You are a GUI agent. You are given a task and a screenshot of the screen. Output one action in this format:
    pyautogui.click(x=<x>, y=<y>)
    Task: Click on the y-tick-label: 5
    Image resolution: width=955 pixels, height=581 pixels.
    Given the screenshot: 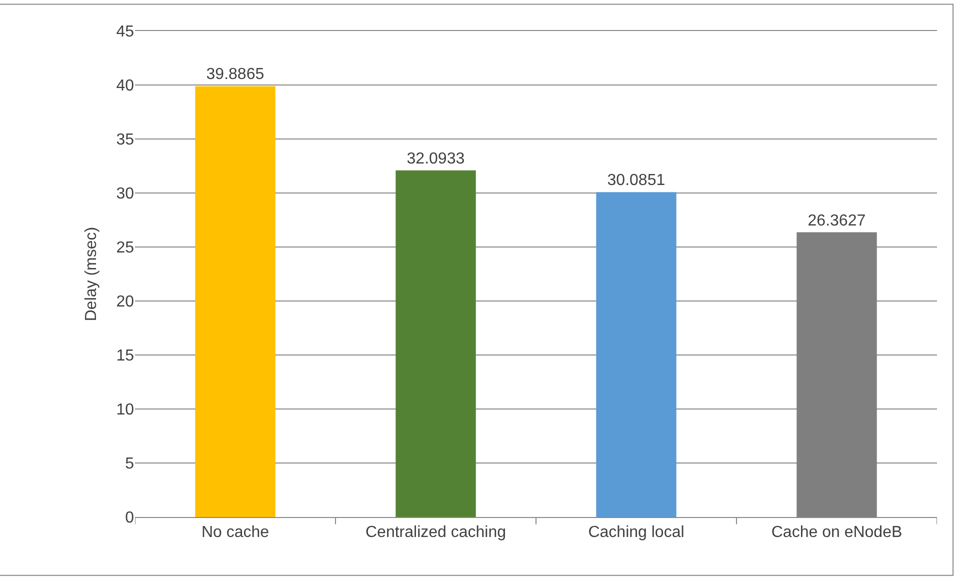 What is the action you would take?
    pyautogui.click(x=129, y=464)
    